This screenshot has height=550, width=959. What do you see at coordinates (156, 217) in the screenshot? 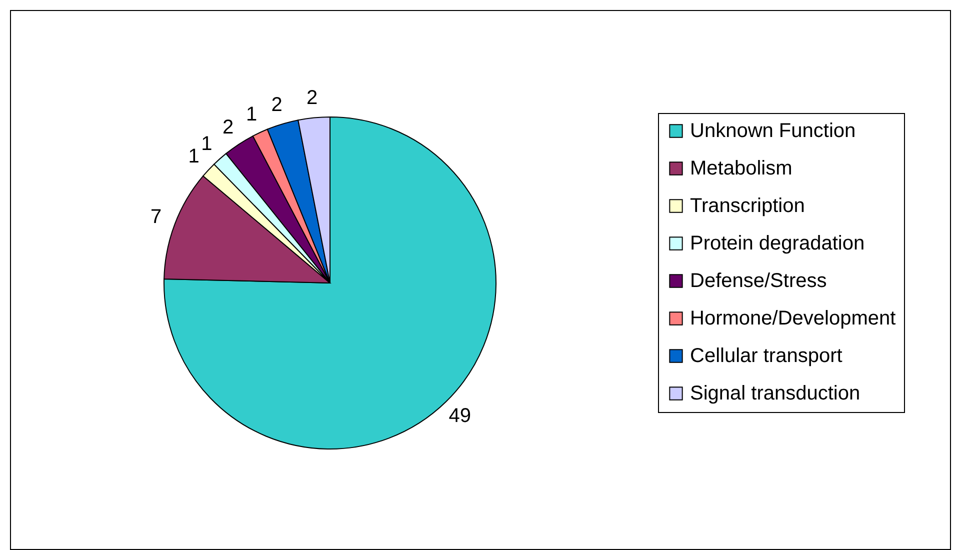
I see `data-label: 7` at bounding box center [156, 217].